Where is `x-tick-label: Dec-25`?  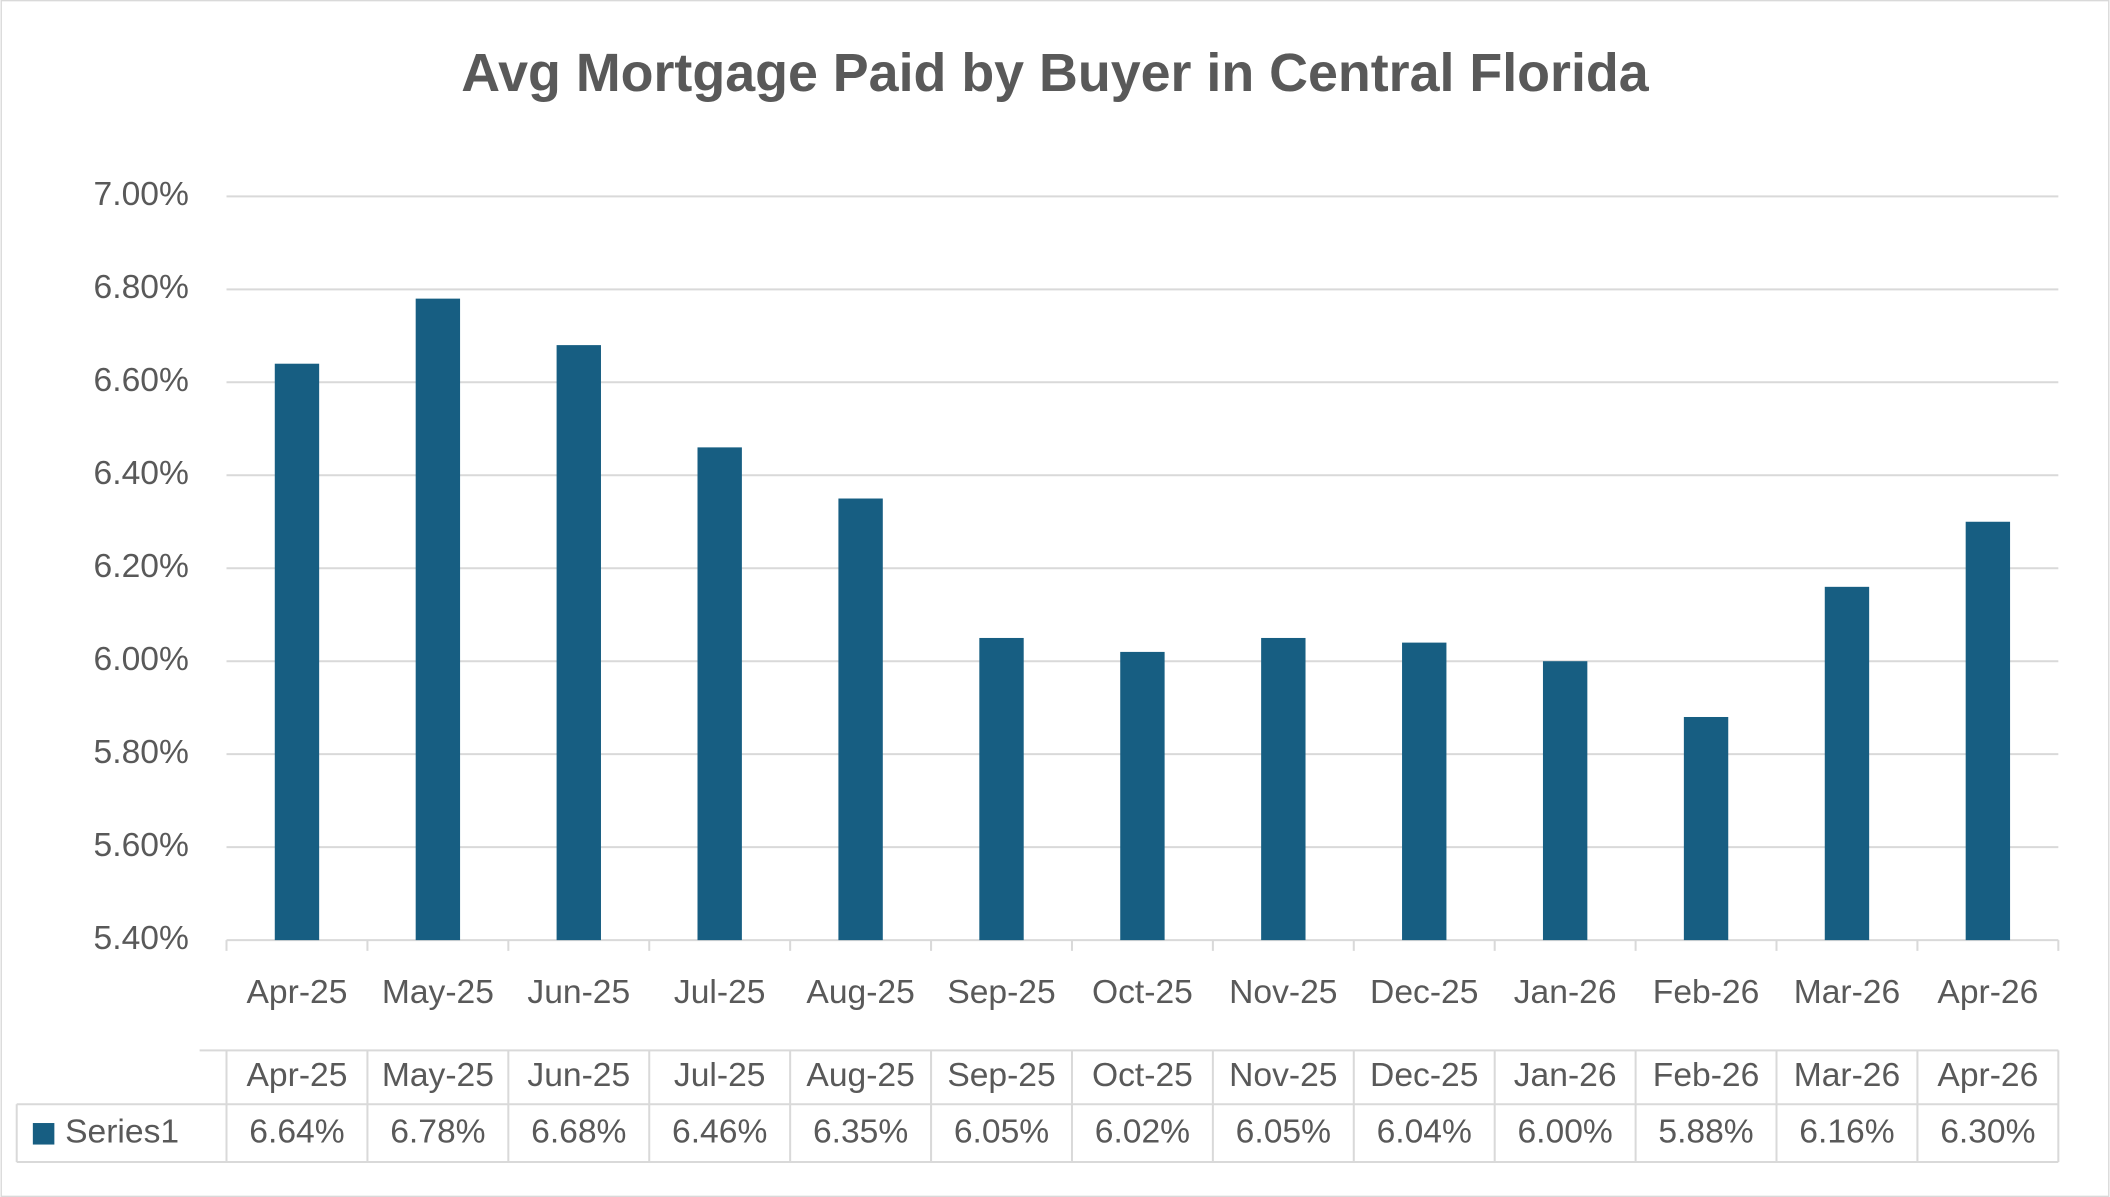 x-tick-label: Dec-25 is located at coordinates (1424, 992).